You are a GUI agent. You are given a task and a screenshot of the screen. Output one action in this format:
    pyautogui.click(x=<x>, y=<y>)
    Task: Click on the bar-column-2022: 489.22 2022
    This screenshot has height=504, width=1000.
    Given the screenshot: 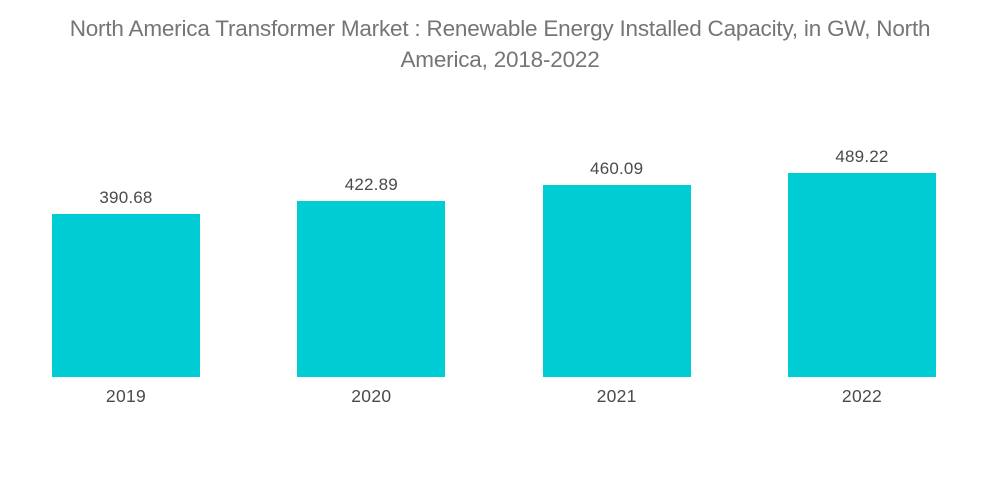 What is the action you would take?
    pyautogui.click(x=861, y=277)
    